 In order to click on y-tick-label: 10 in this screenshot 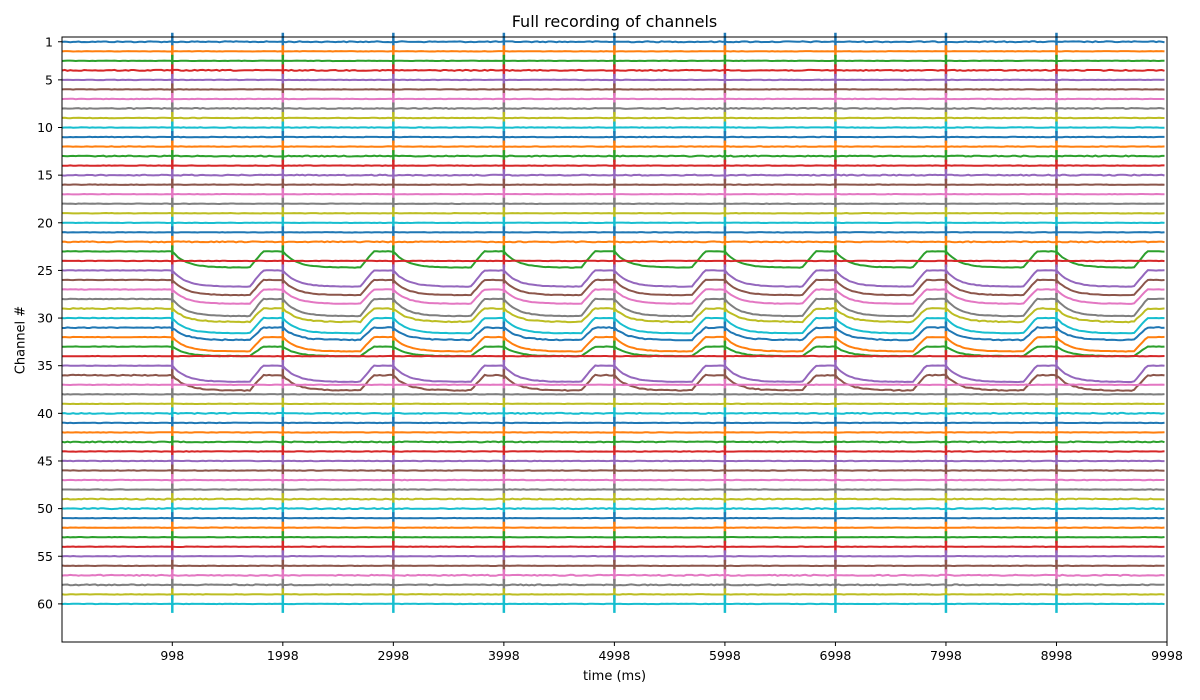, I will do `click(45, 127)`.